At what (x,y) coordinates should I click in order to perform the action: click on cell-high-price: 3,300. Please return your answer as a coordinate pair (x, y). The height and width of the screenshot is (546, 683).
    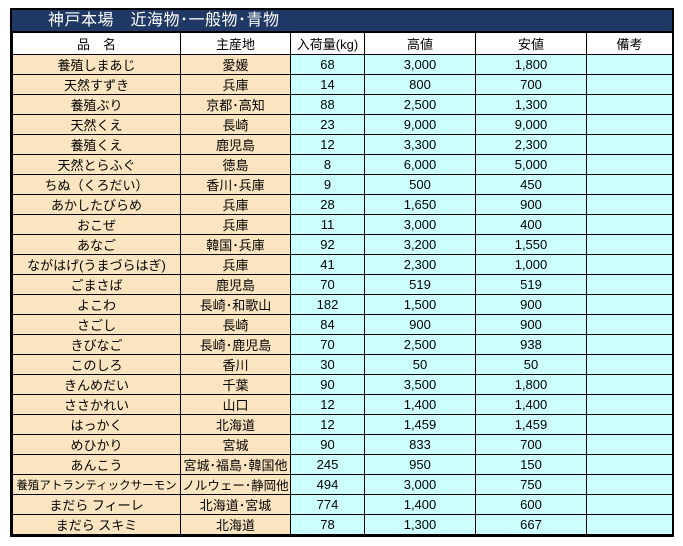
    Looking at the image, I should click on (420, 144).